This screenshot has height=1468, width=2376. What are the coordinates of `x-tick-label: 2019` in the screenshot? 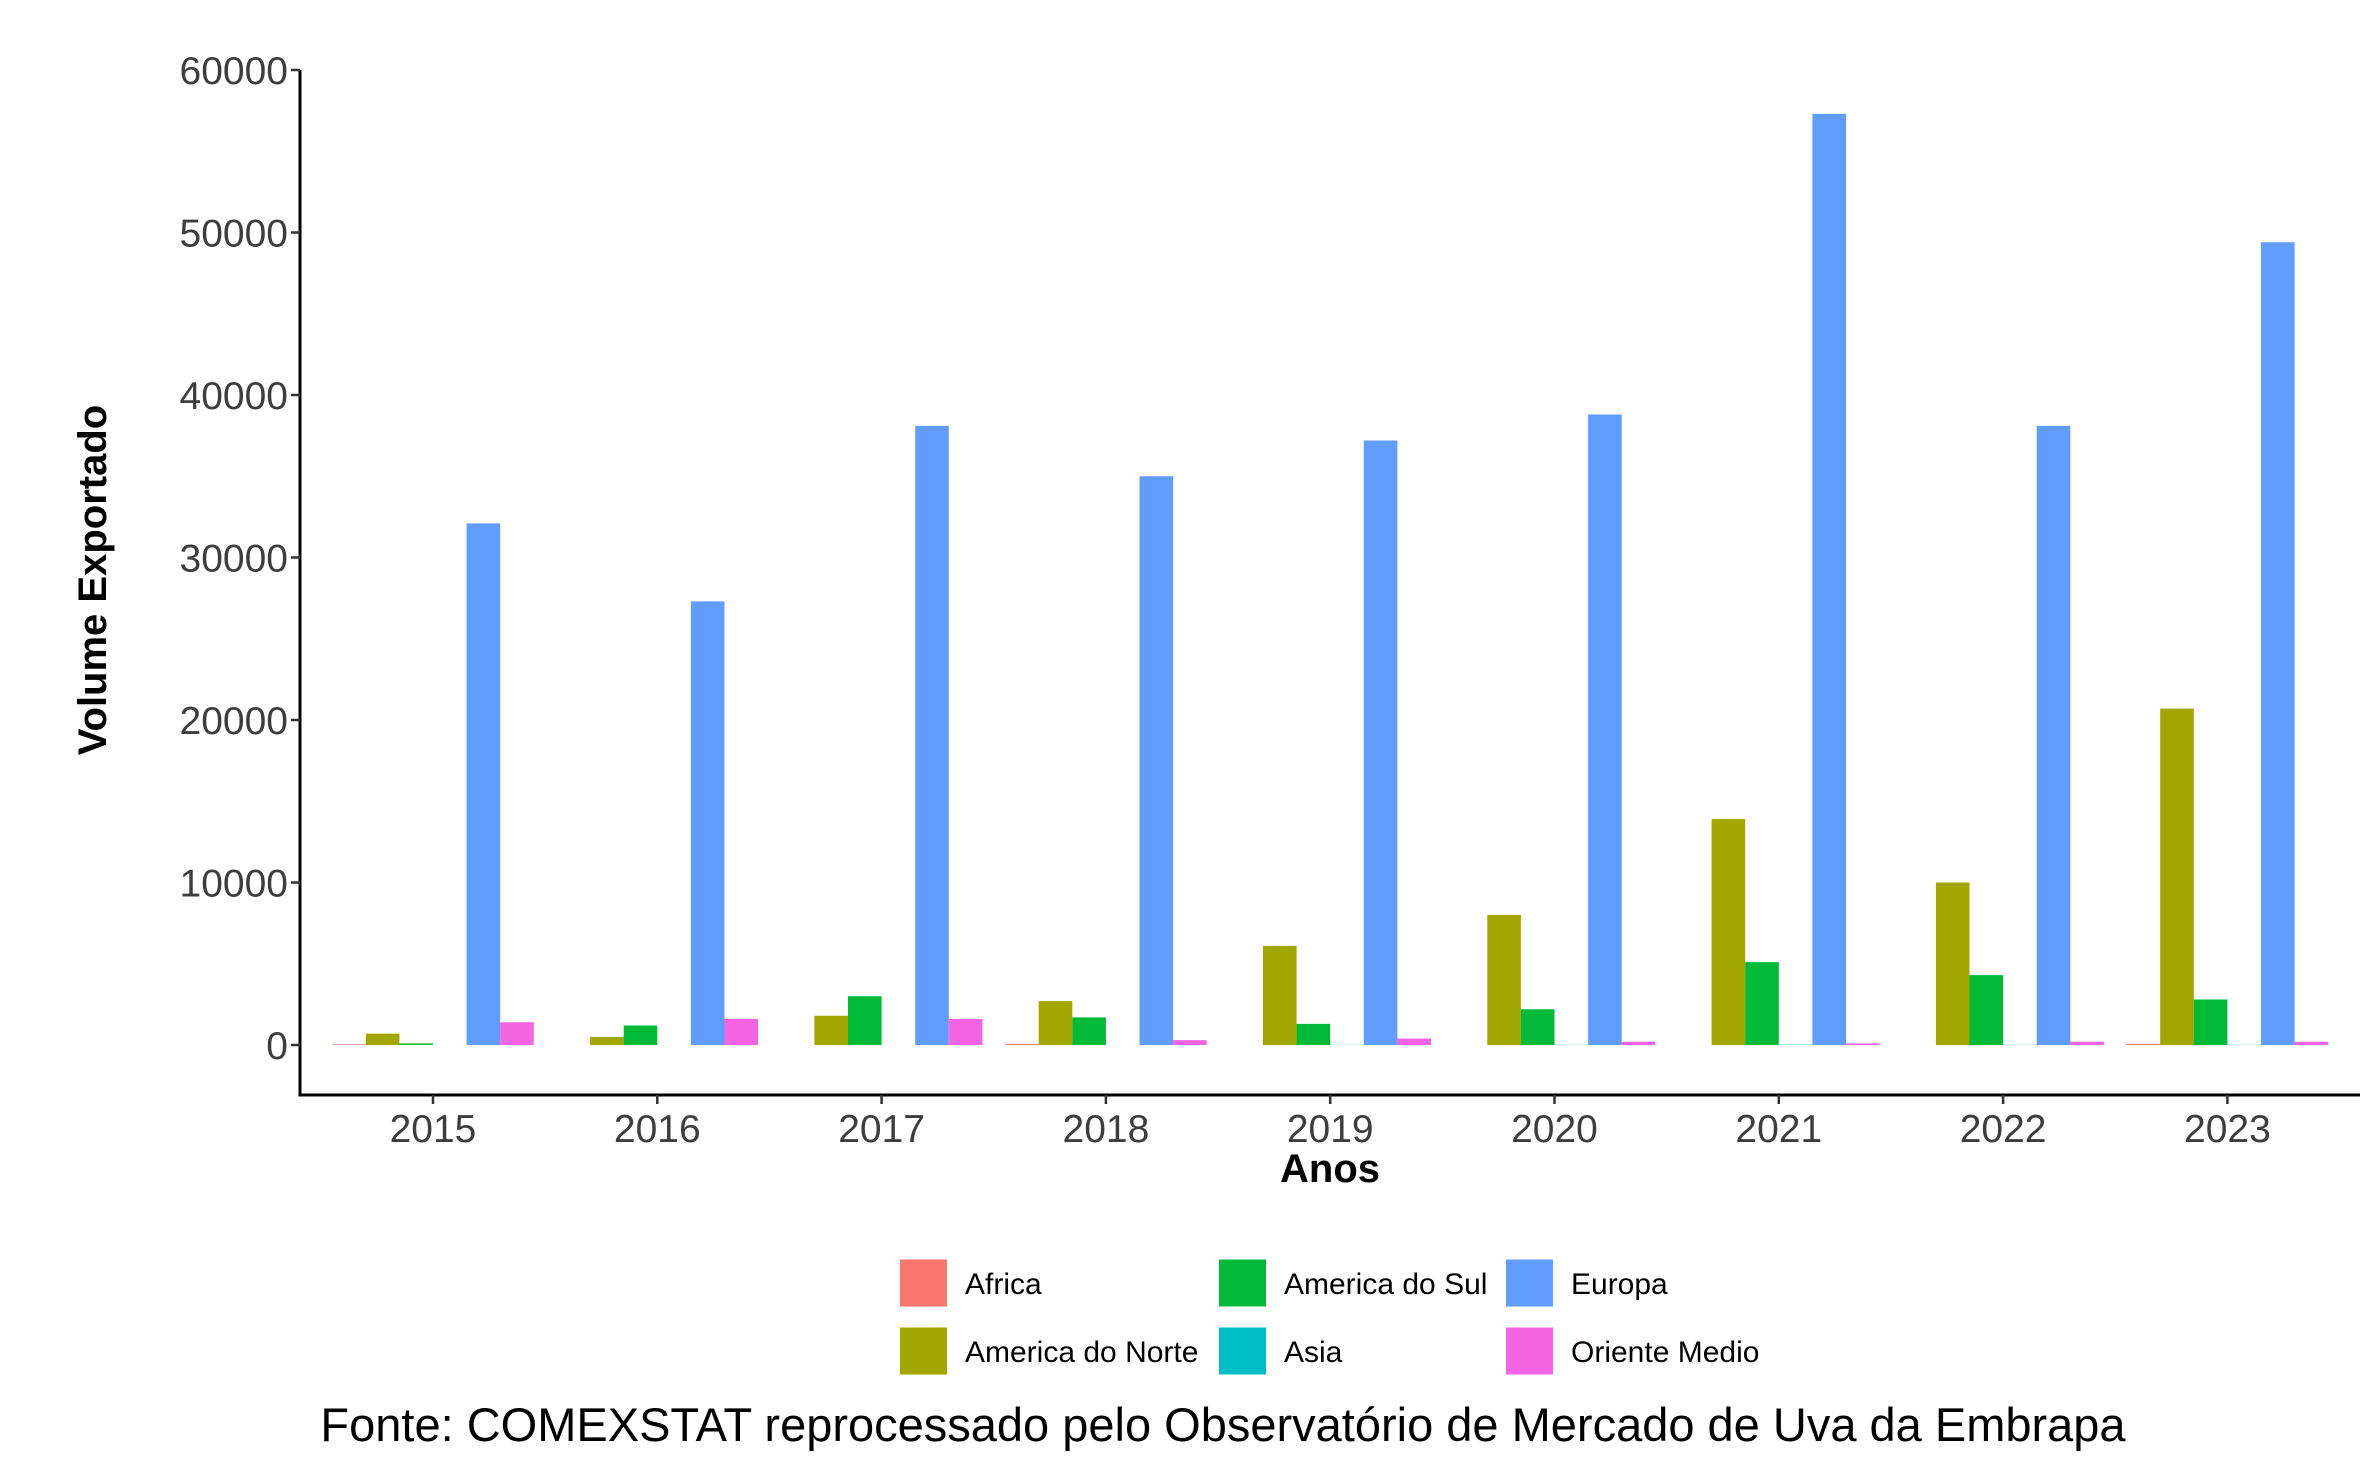 It's located at (1330, 1129).